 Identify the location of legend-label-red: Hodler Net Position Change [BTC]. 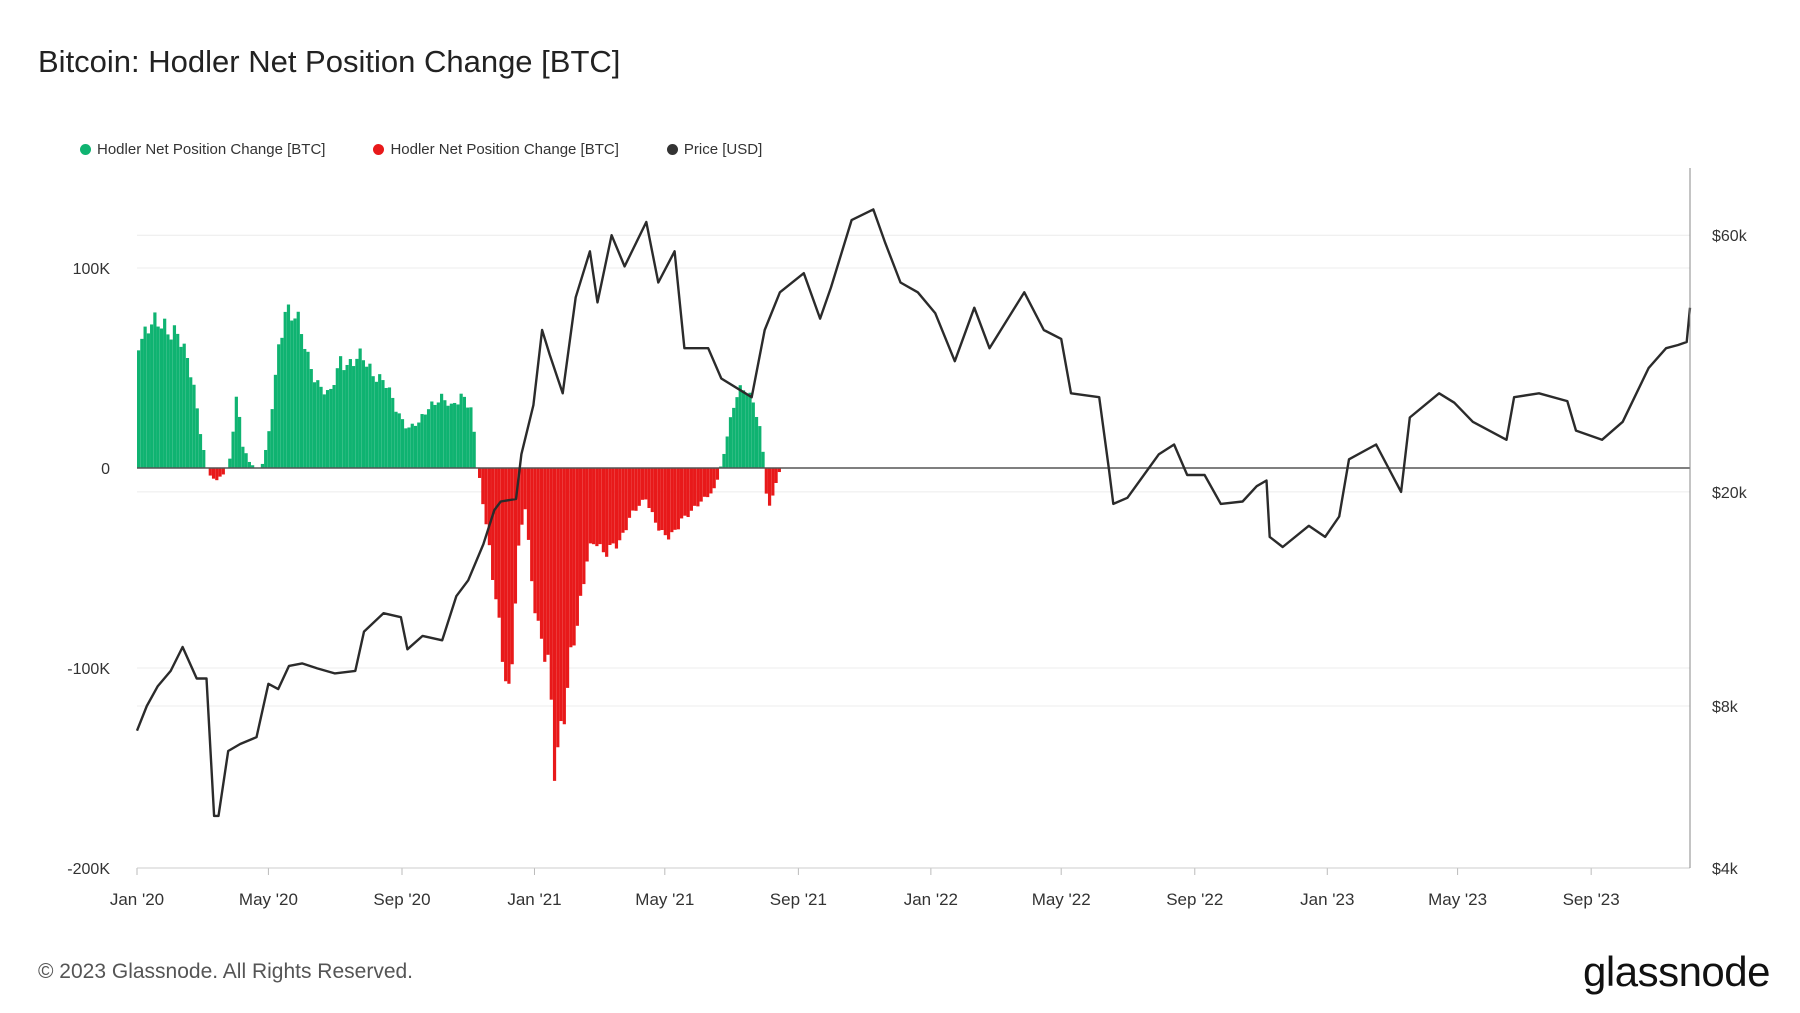
(504, 149).